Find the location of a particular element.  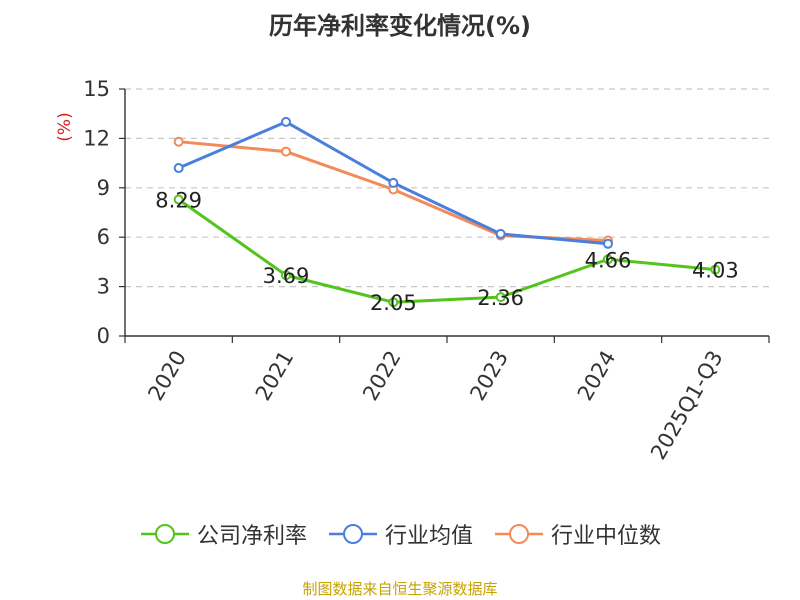

data-label: 3.69 is located at coordinates (286, 276).